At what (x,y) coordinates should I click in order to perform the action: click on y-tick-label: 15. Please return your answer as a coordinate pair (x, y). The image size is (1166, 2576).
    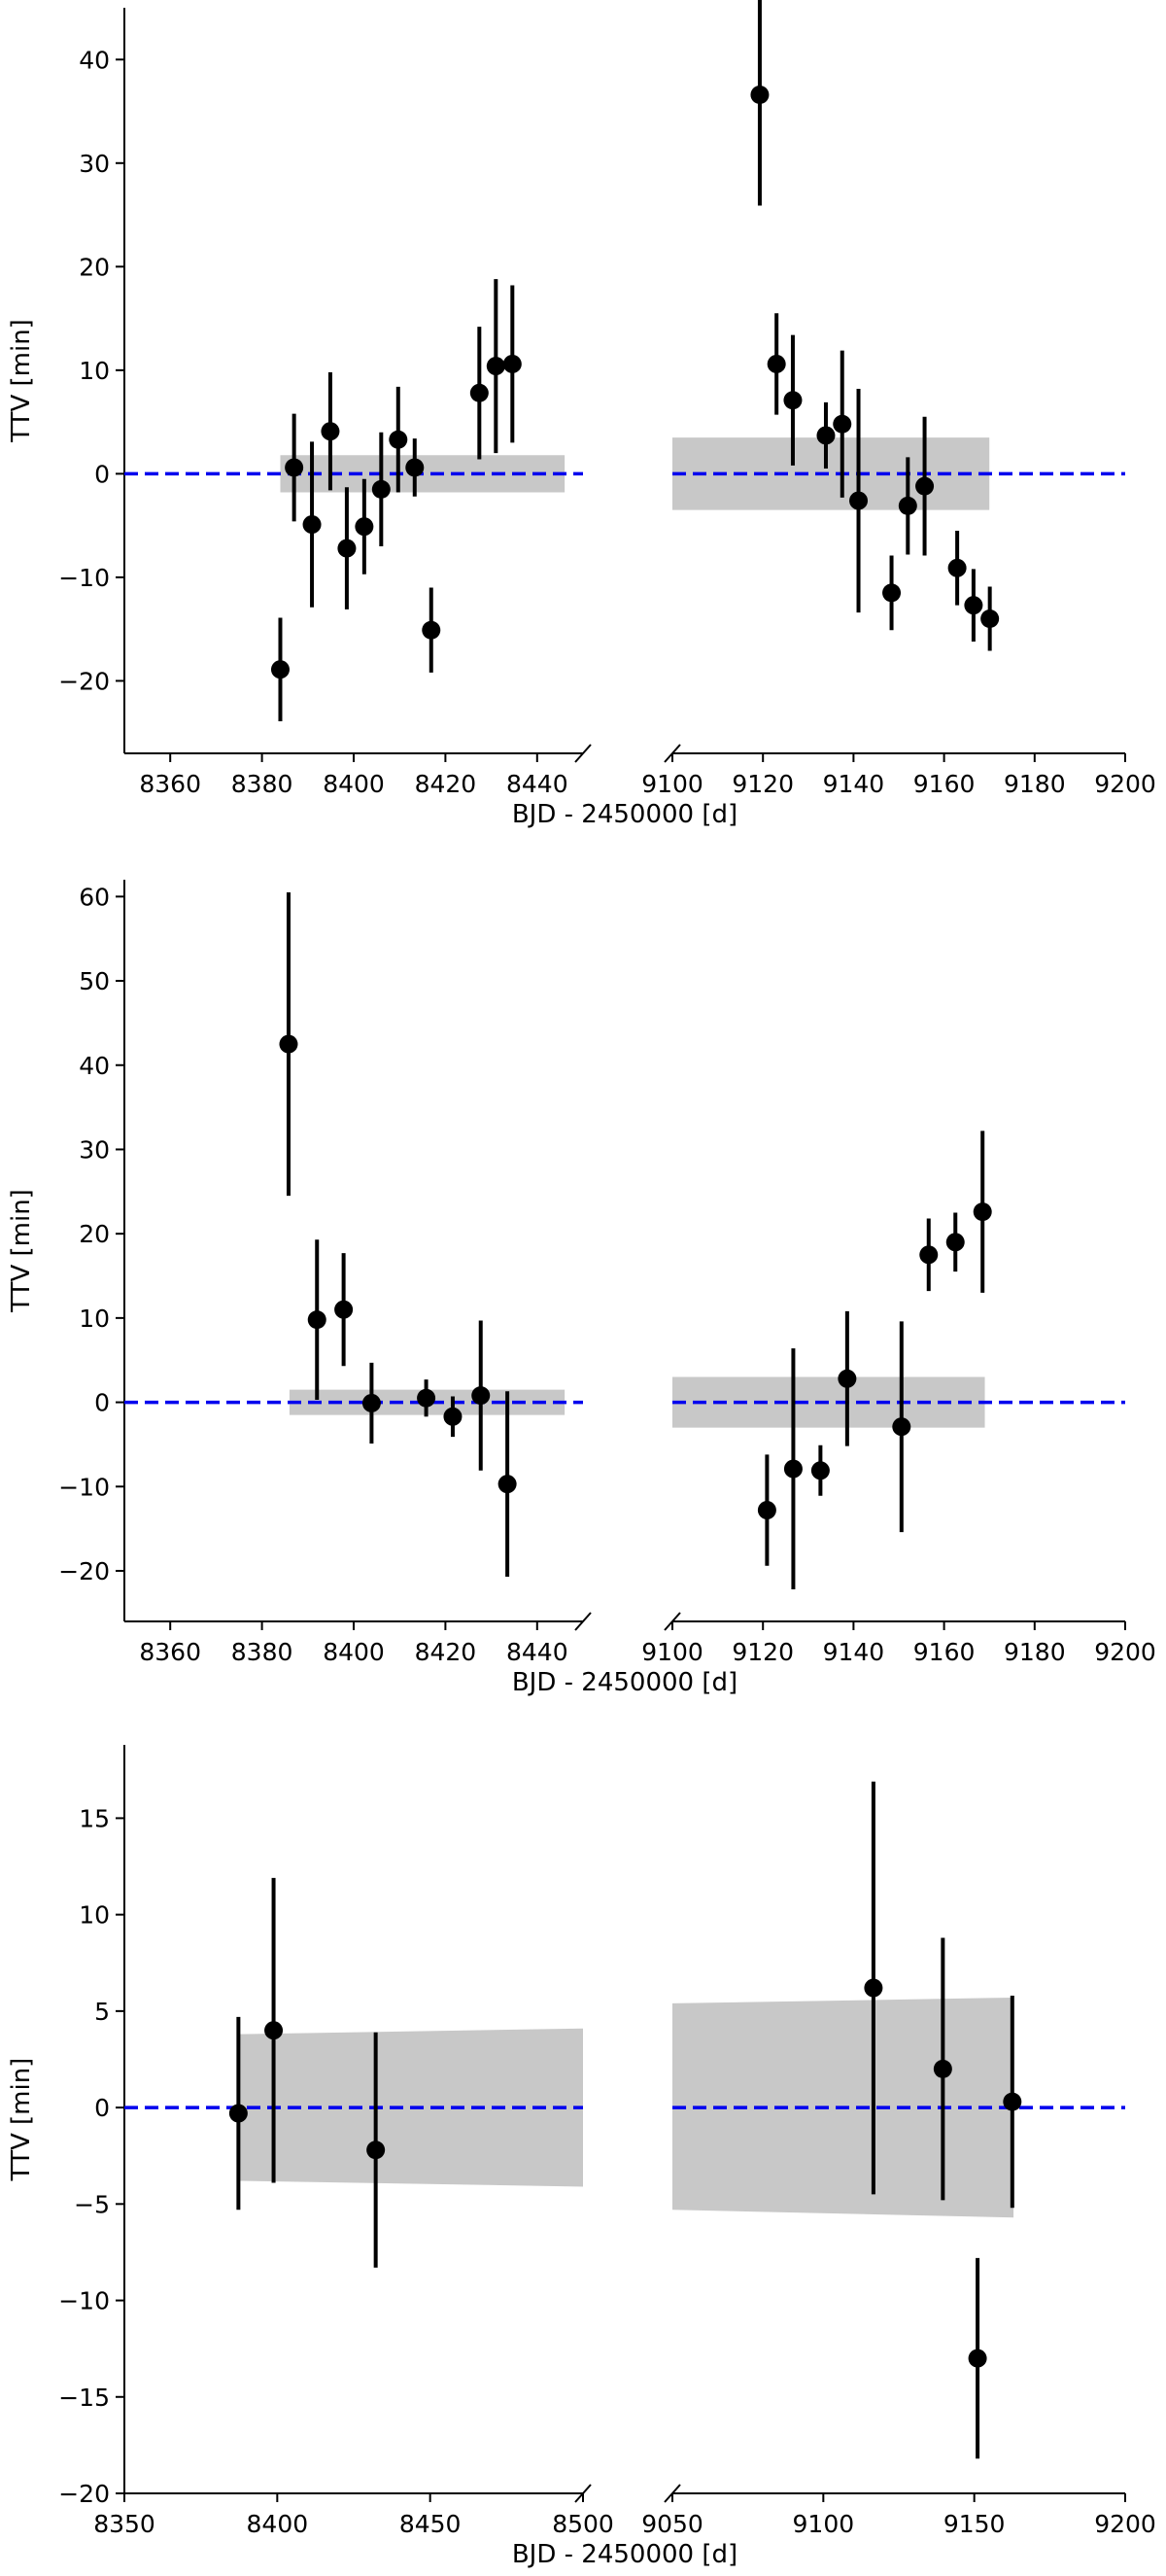
    Looking at the image, I should click on (94, 1818).